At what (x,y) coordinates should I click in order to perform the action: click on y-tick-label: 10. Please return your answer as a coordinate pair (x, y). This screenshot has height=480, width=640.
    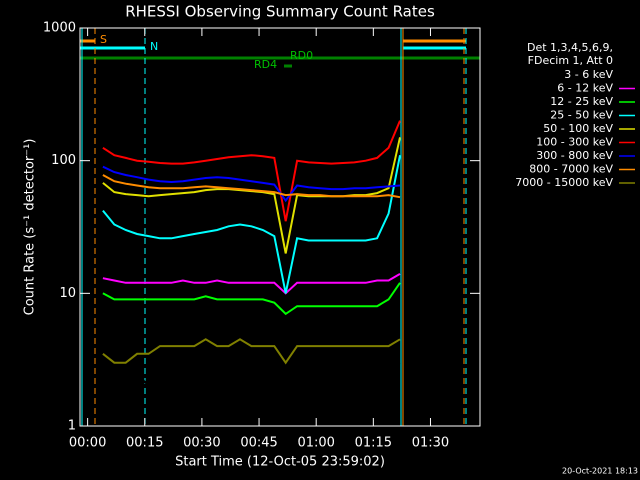
    Looking at the image, I should click on (67, 293).